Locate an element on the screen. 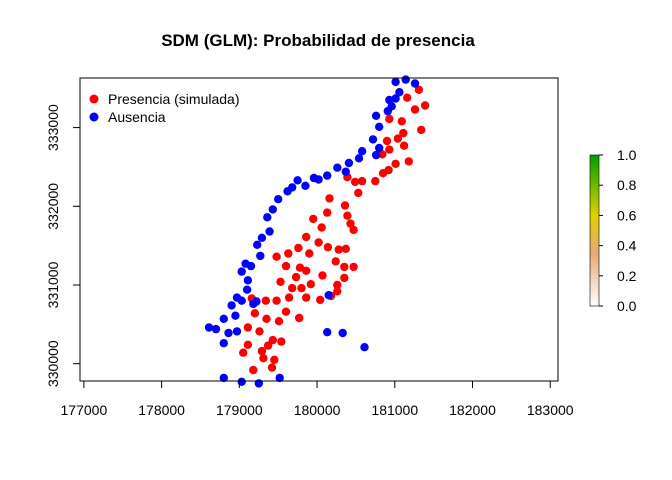  colorbar: 0.0 0.2 0.4 0.6 0.8 1.0 is located at coordinates (613, 230).